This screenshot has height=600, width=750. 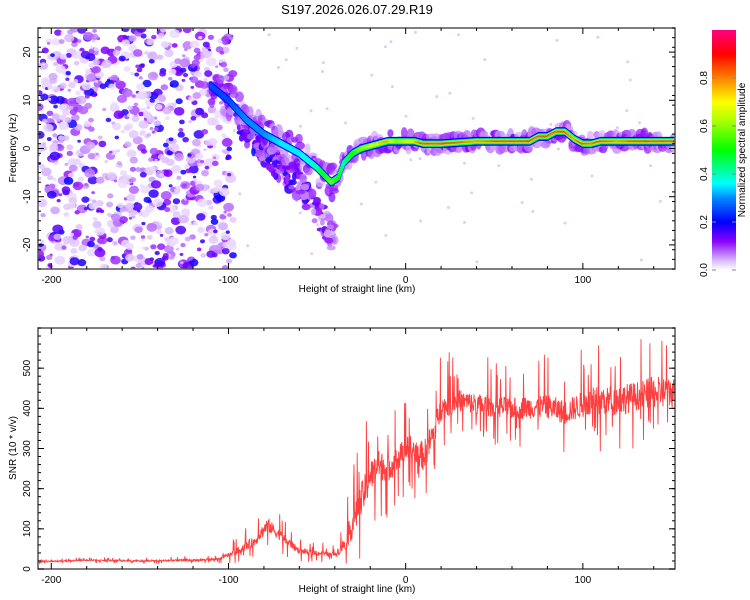 What do you see at coordinates (717, 174) in the screenshot?
I see `colorbar-ticks: 0.0 0.2 0.4 0.6 0.8` at bounding box center [717, 174].